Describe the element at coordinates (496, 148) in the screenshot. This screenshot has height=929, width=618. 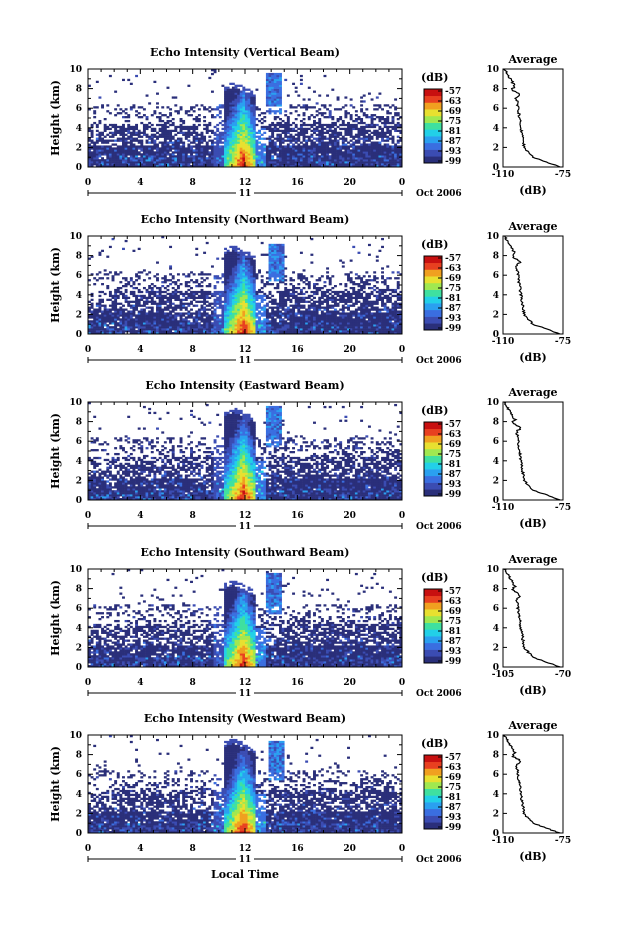
I see `average-y-tick-label: 2` at that location.